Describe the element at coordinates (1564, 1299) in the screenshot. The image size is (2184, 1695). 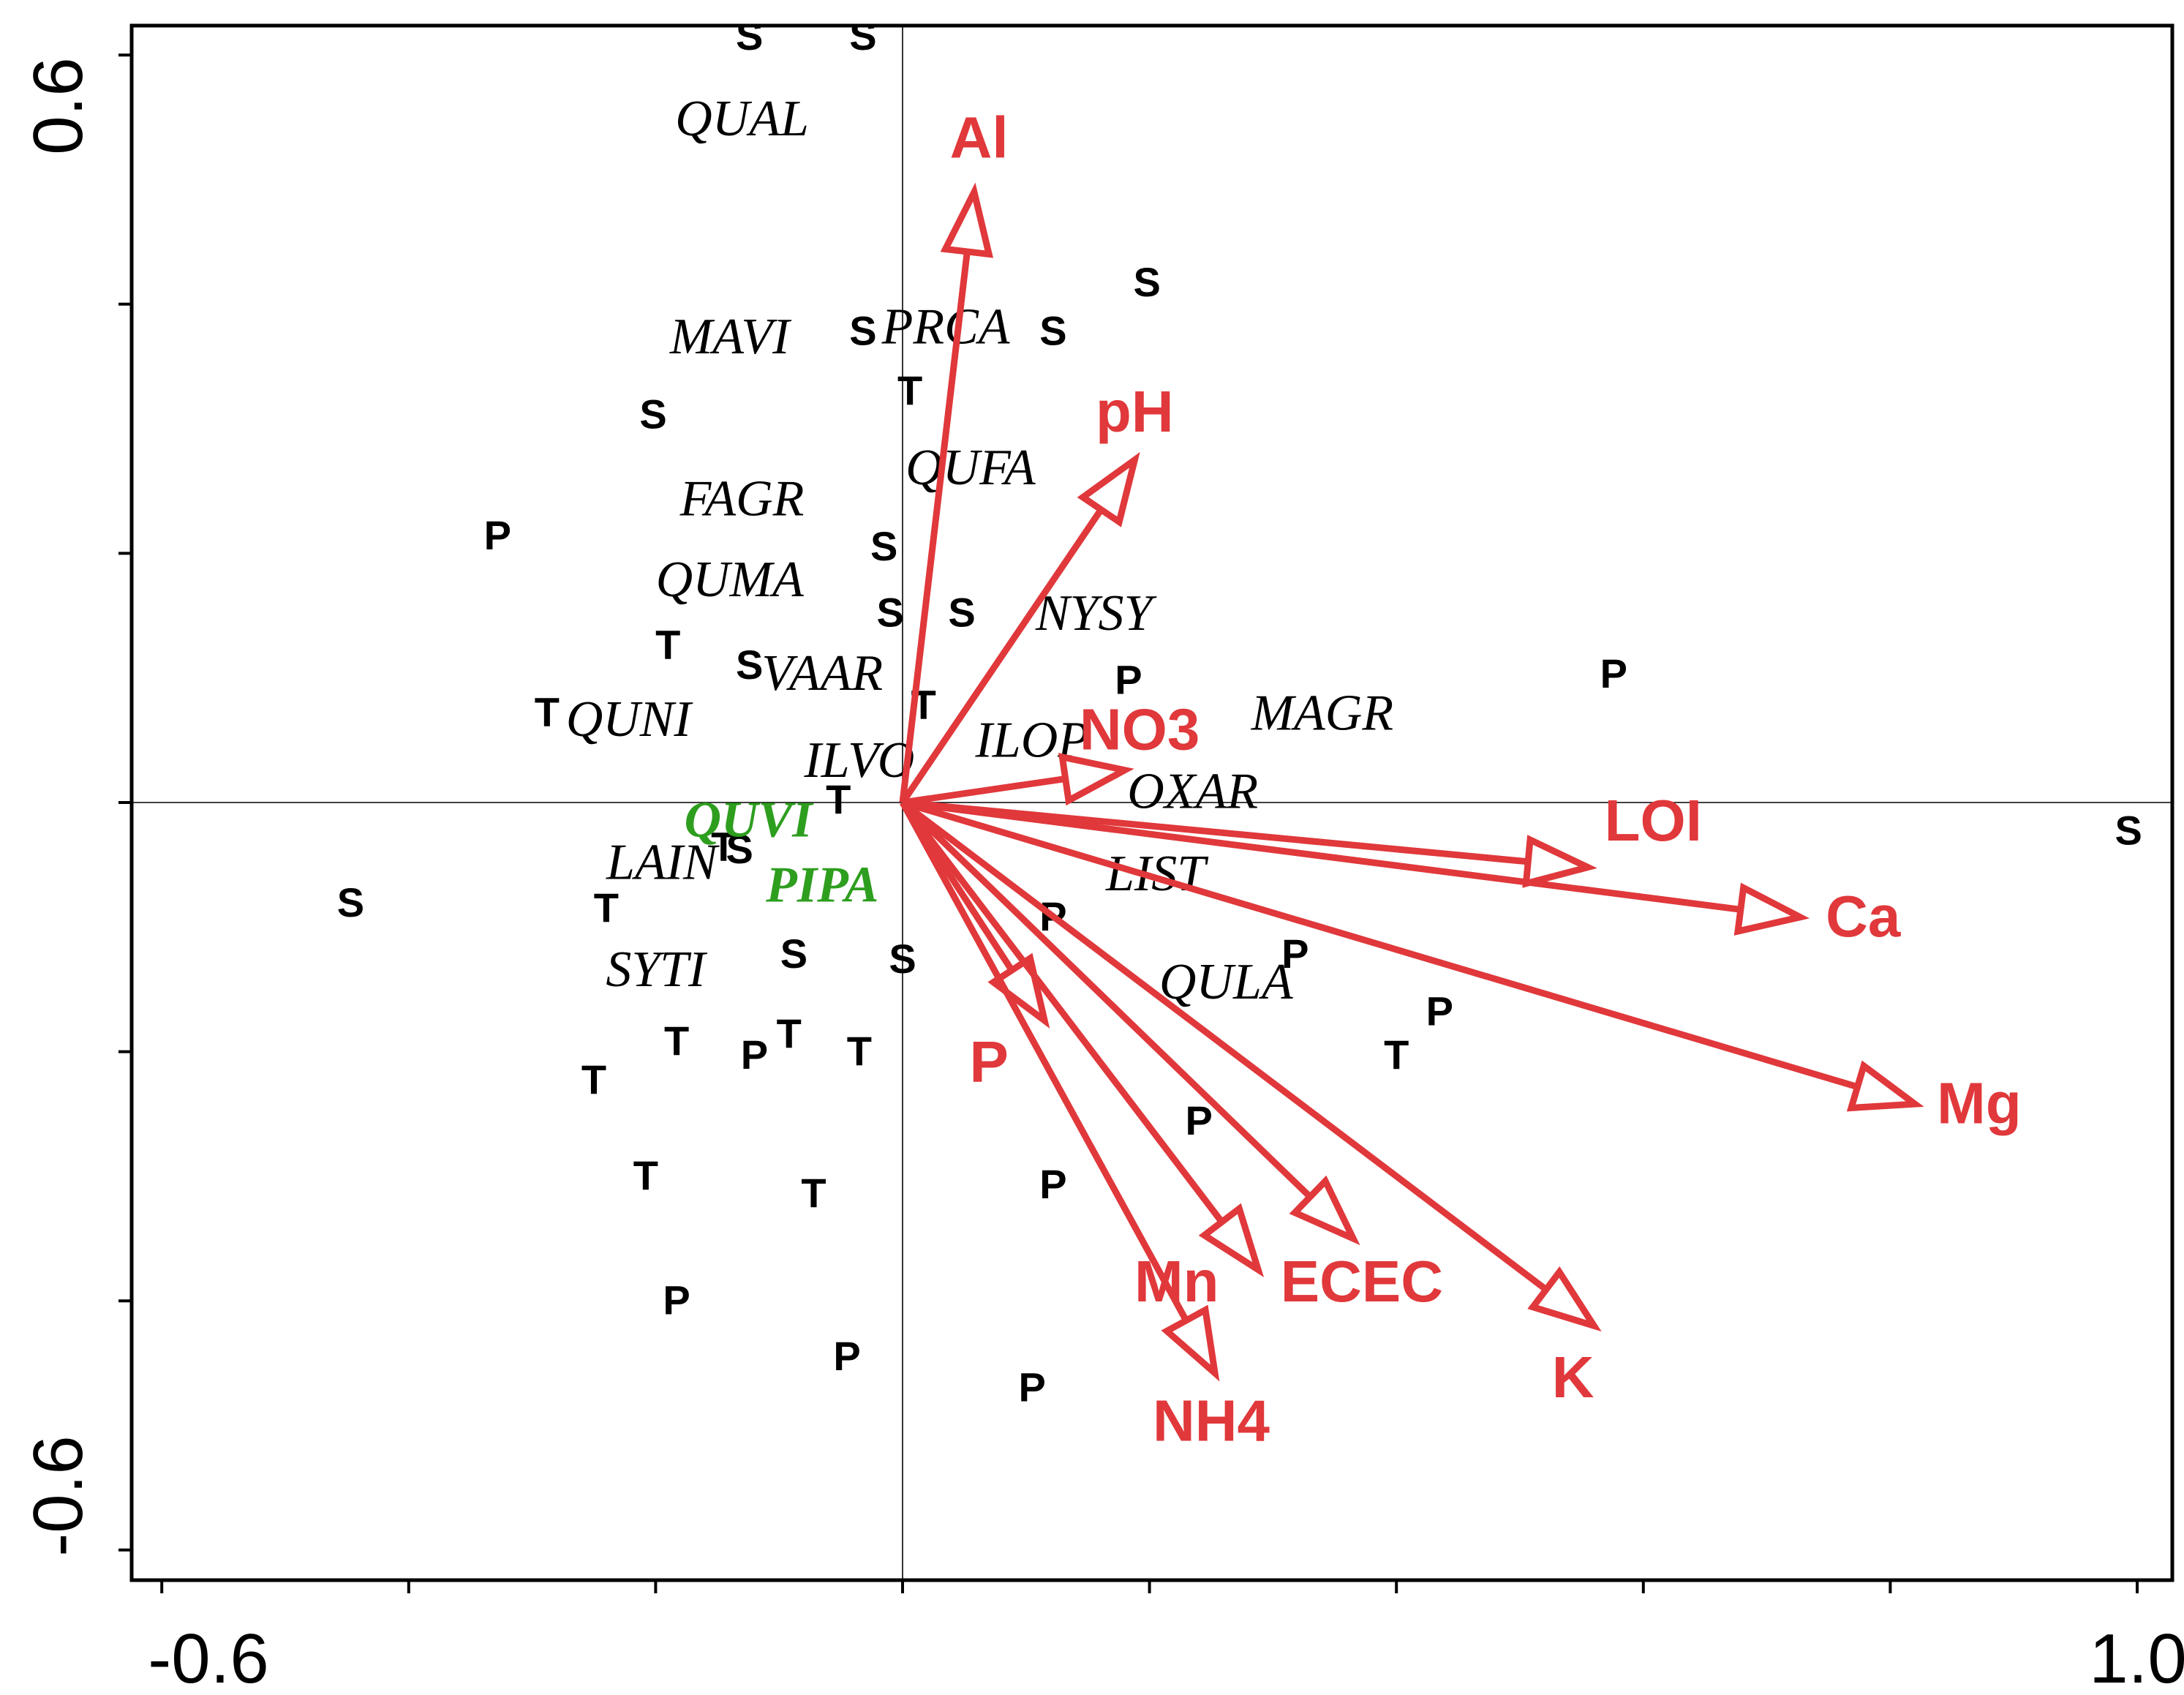
I see `env-arrow-head-k` at that location.